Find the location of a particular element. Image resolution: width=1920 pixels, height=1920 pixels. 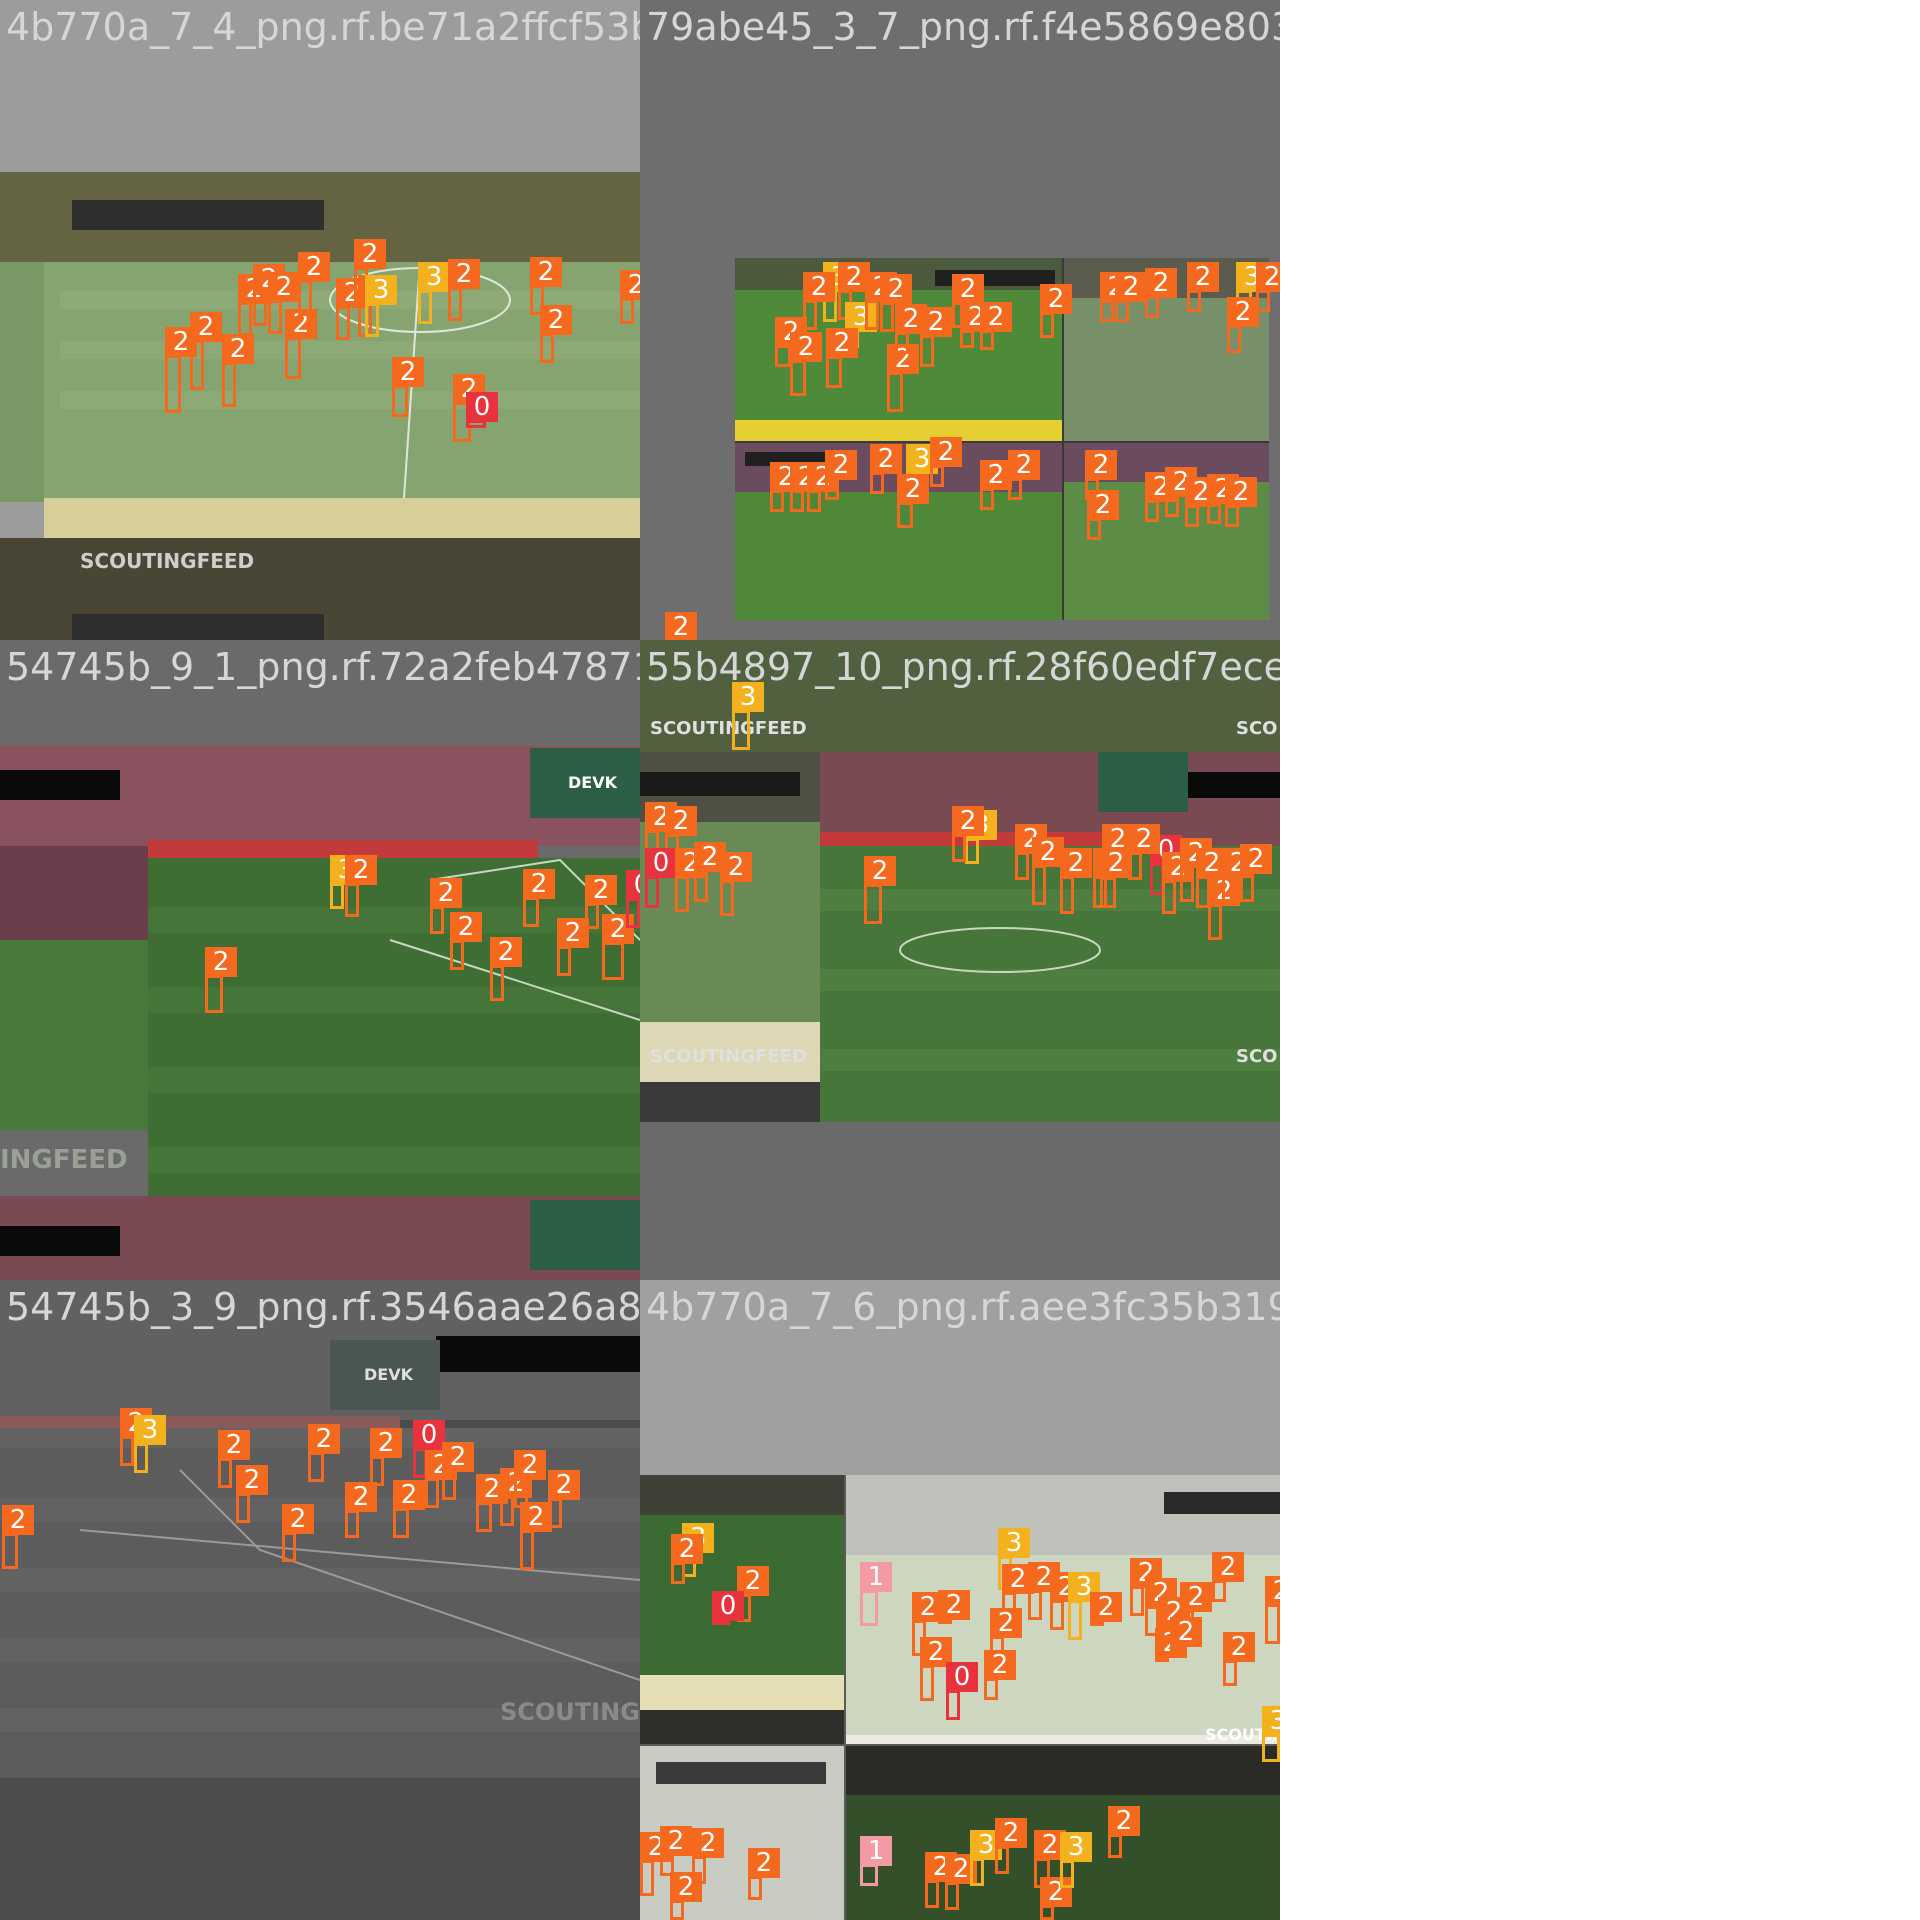

detection-box: 1 is located at coordinates (876, 1594).